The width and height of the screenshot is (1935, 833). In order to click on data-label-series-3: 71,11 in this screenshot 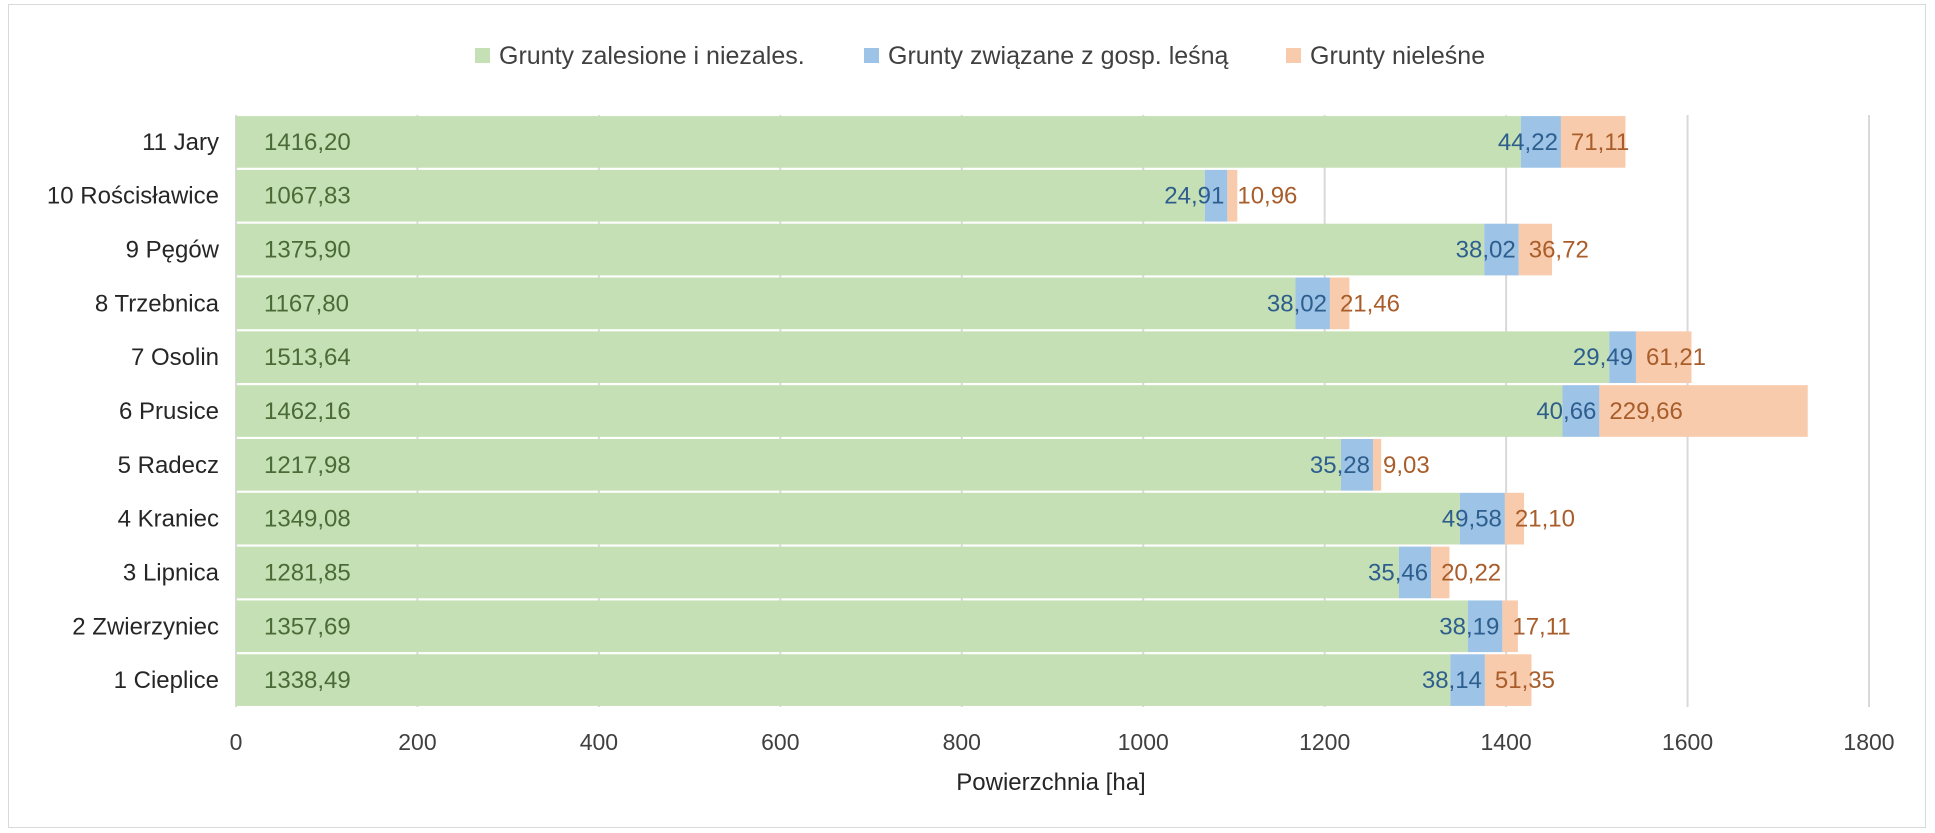, I will do `click(1600, 142)`.